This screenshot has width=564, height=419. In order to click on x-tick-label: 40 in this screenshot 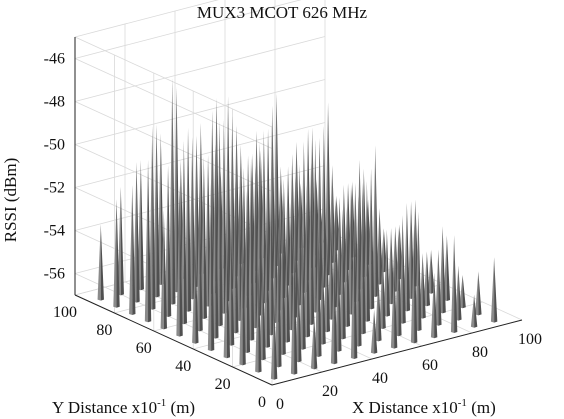, I will do `click(380, 378)`.